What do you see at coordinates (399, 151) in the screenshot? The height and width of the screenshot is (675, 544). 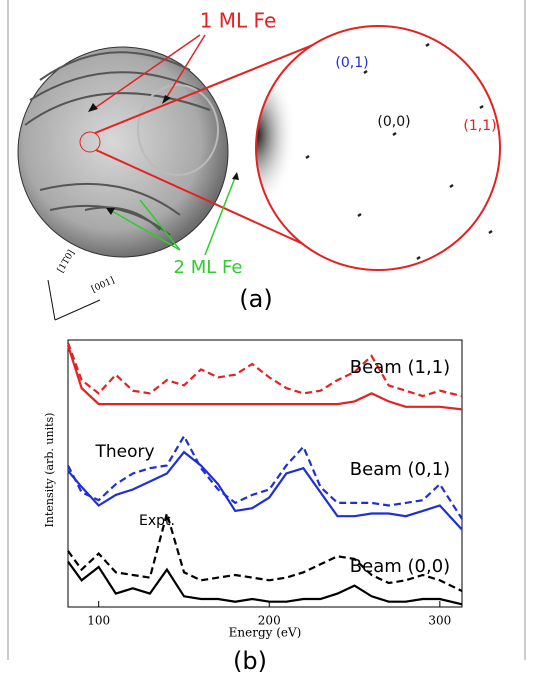 I see `leed-spots` at bounding box center [399, 151].